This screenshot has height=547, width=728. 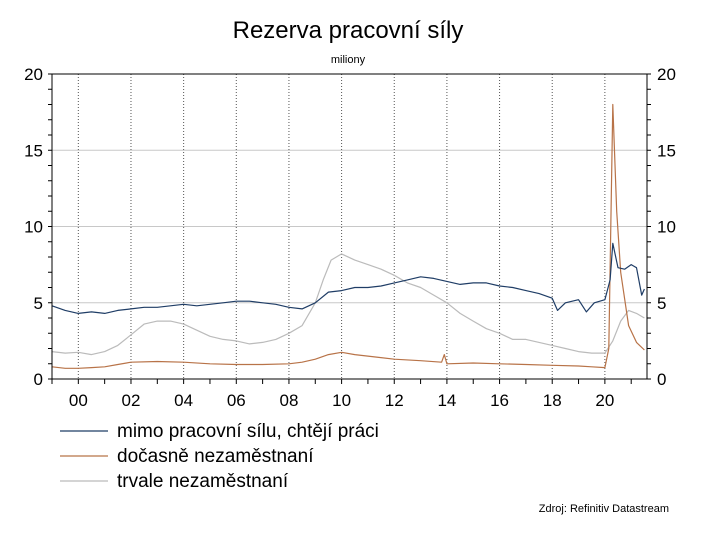 I want to click on x-tick-label-2018: 18, so click(x=552, y=400).